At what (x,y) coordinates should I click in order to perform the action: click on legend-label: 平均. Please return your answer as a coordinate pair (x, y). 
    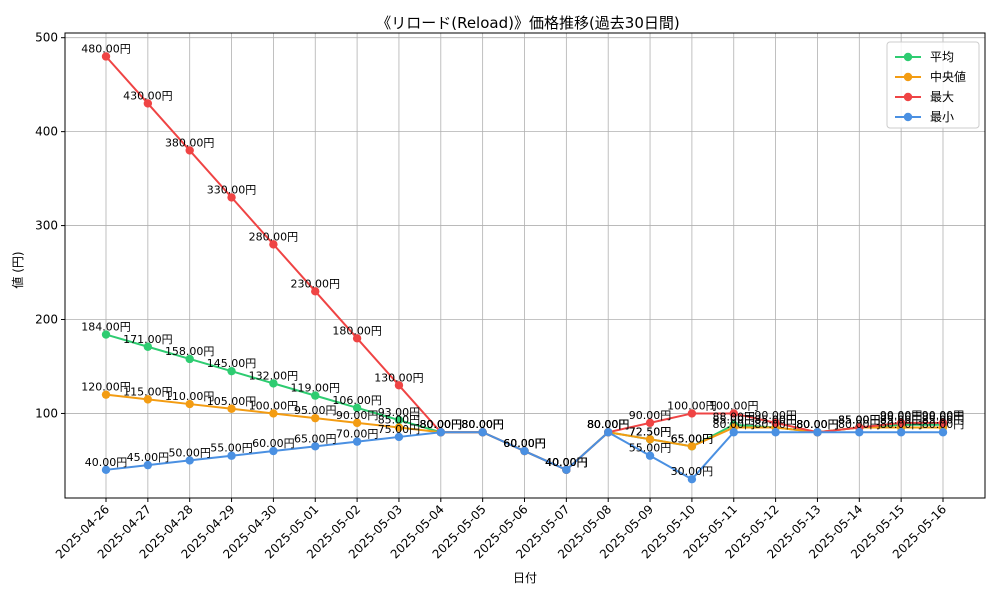
    Looking at the image, I should click on (942, 57).